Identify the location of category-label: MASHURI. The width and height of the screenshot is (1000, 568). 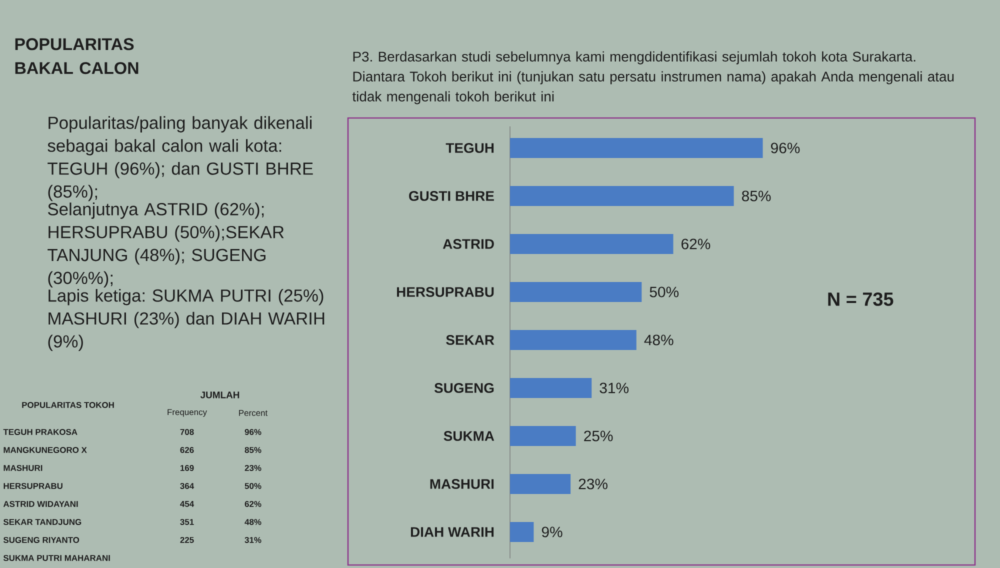
(23, 467).